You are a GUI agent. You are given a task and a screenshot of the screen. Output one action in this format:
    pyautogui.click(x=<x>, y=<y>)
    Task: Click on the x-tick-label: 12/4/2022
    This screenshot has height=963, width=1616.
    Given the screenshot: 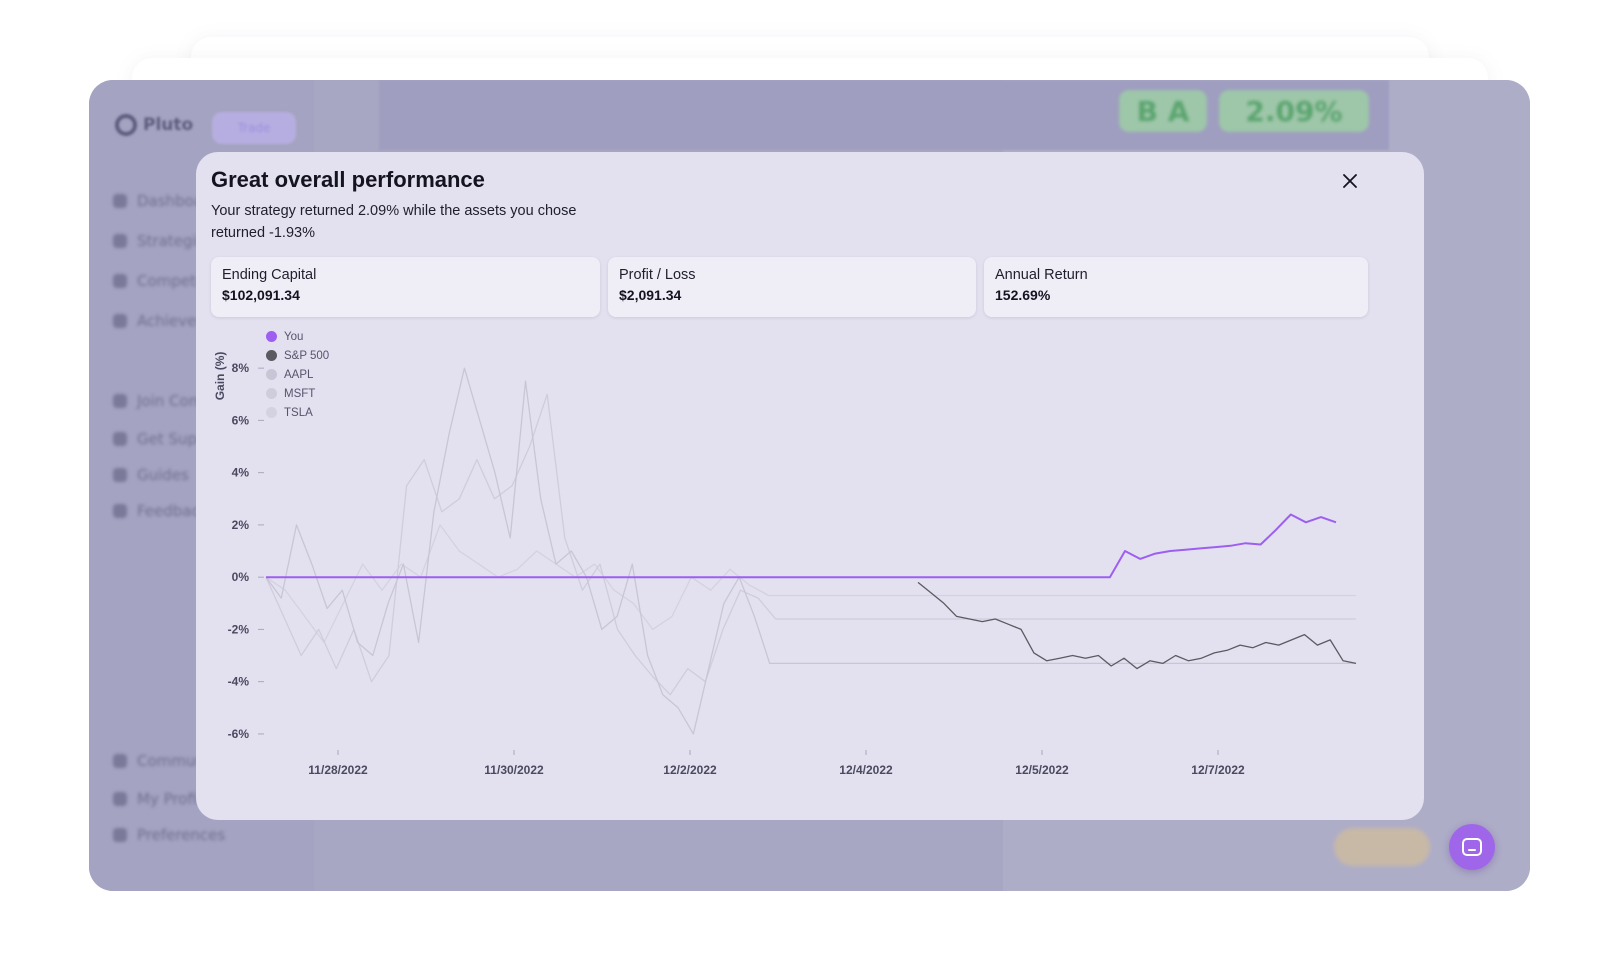 What is the action you would take?
    pyautogui.click(x=866, y=770)
    